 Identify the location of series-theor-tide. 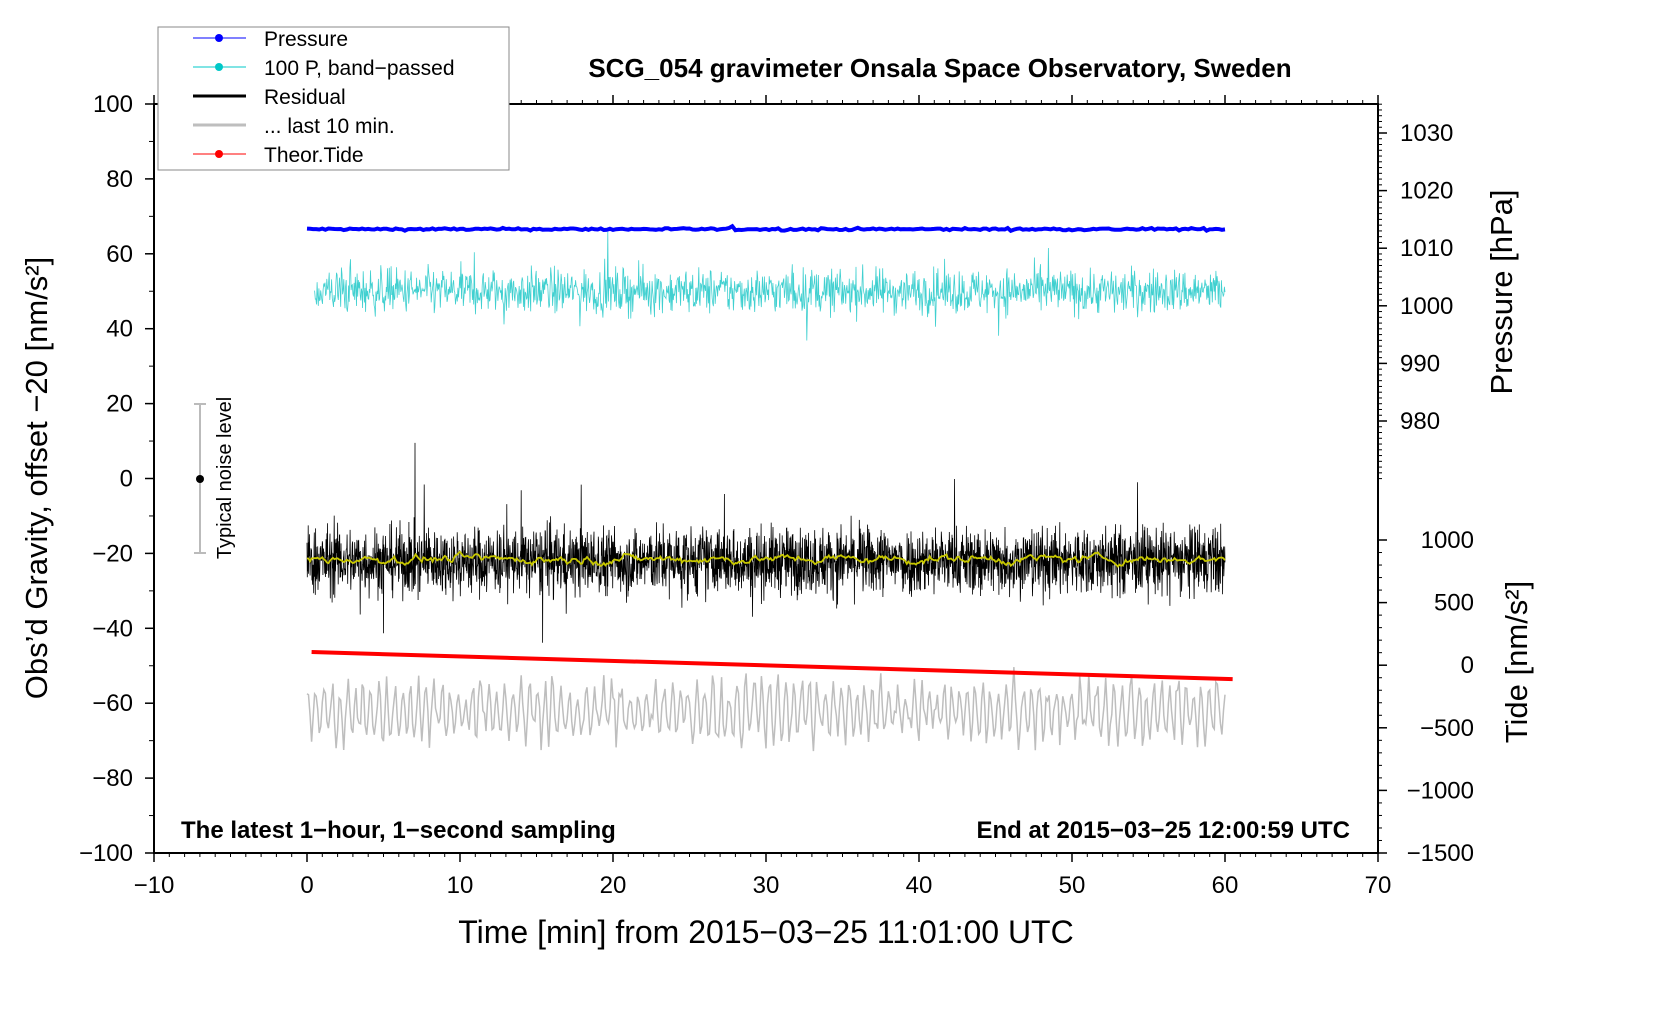
(772, 666).